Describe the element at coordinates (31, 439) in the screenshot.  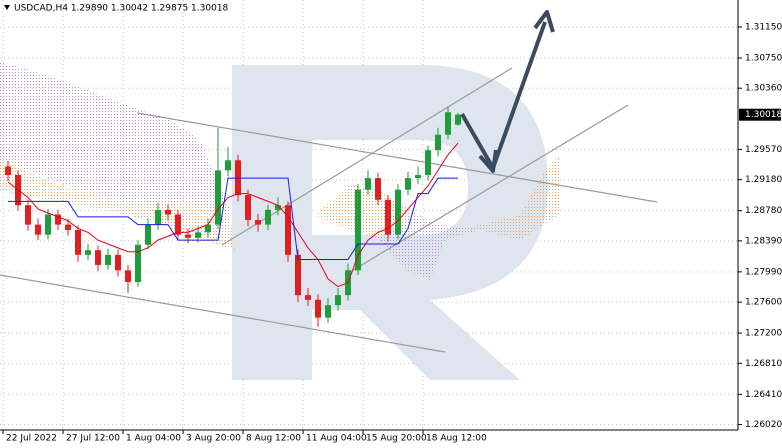
I see `x-tick-label: 22 Jul 2022` at that location.